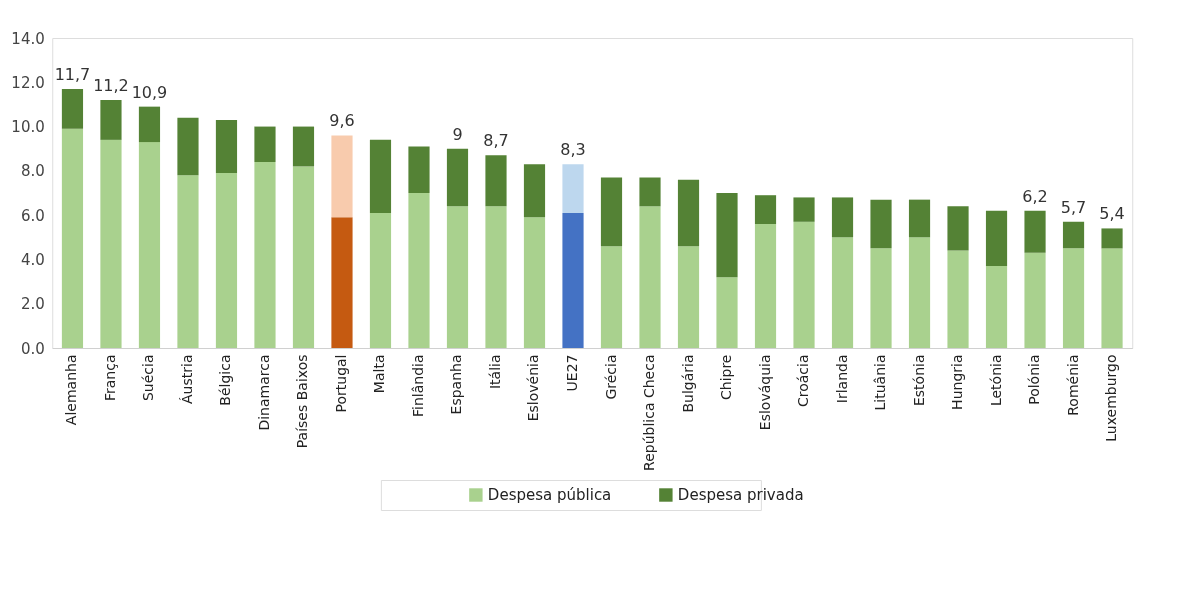 The width and height of the screenshot is (1183, 601). What do you see at coordinates (379, 374) in the screenshot?
I see `x-tick-label: Malta` at bounding box center [379, 374].